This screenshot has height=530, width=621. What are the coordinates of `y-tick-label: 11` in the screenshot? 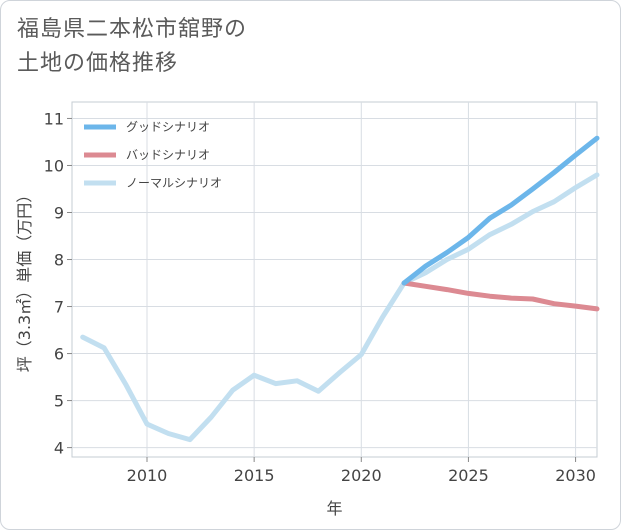 It's located at (54, 118).